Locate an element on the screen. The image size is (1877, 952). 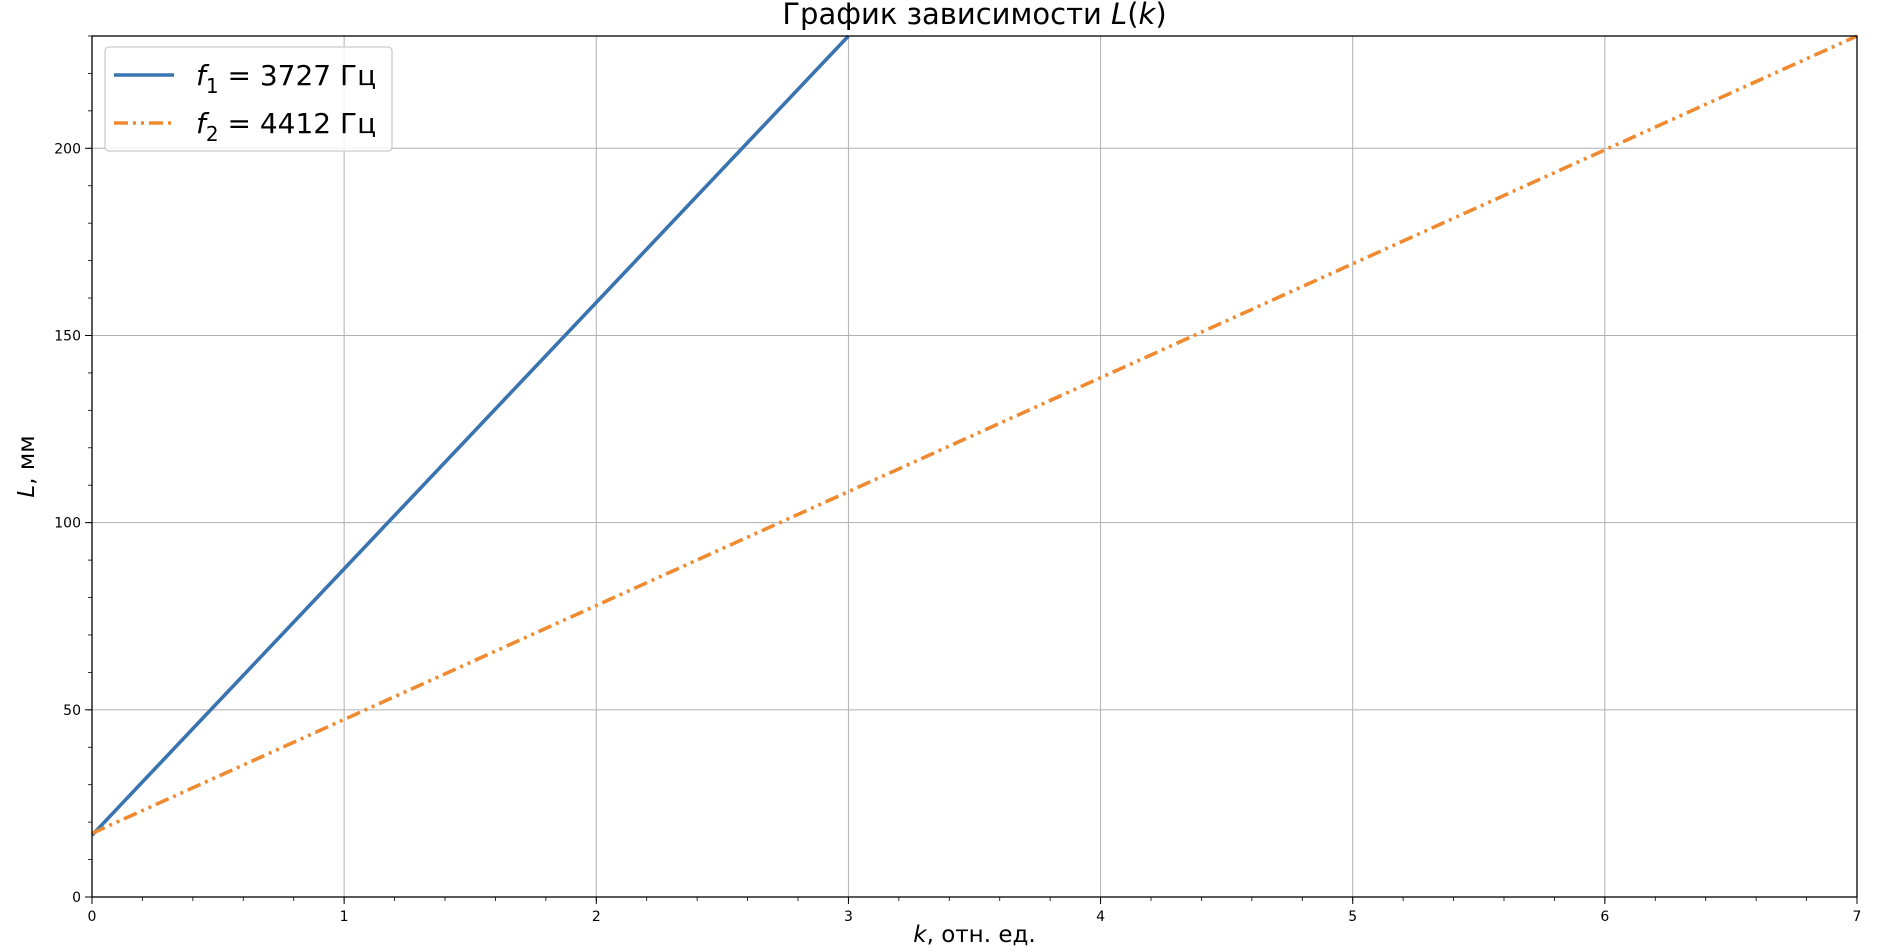
x-tick-label: 1 is located at coordinates (344, 917).